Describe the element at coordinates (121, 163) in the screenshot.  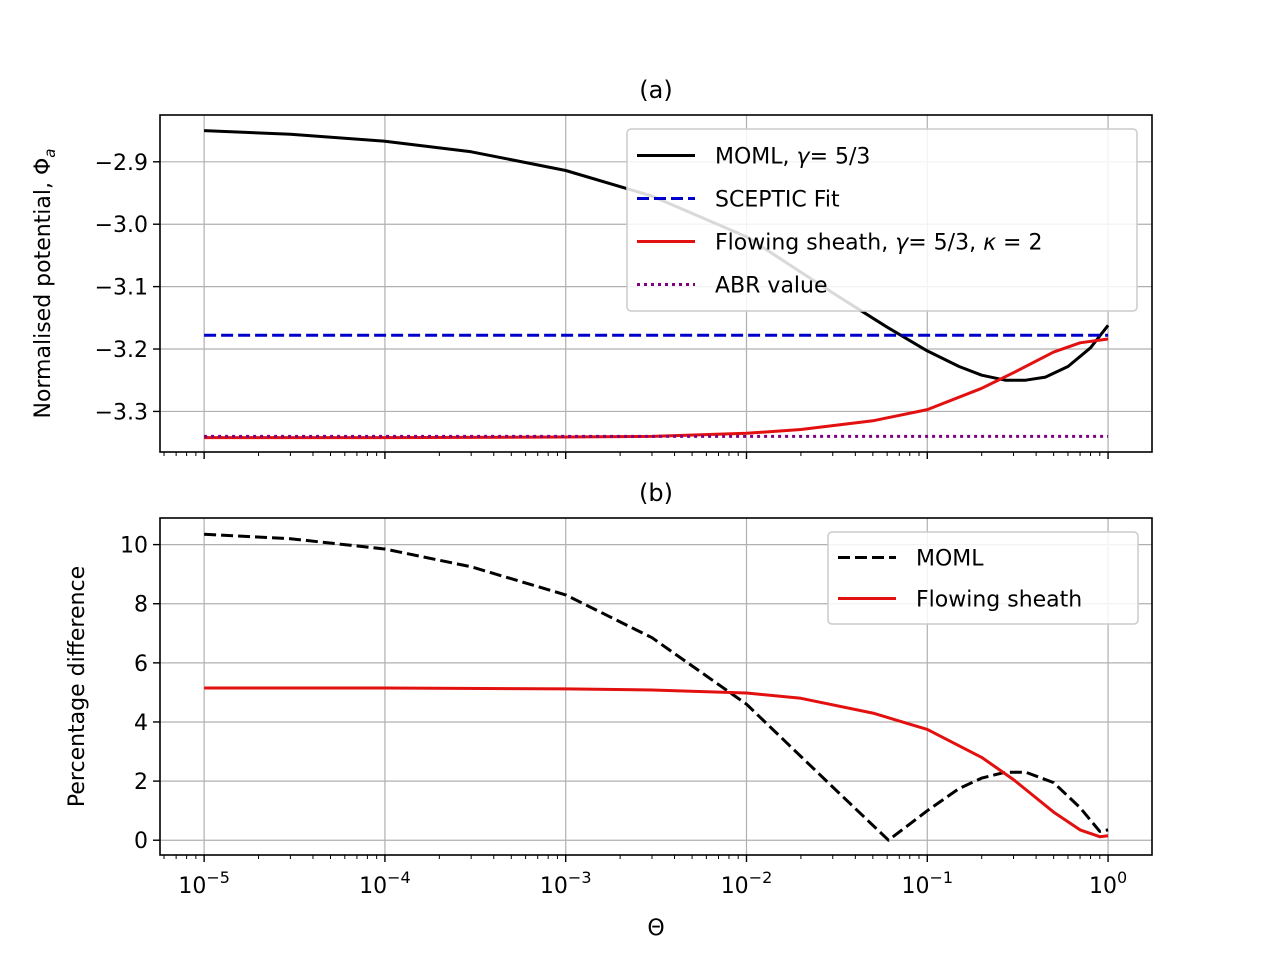
I see `y-tick-label: −2.9` at that location.